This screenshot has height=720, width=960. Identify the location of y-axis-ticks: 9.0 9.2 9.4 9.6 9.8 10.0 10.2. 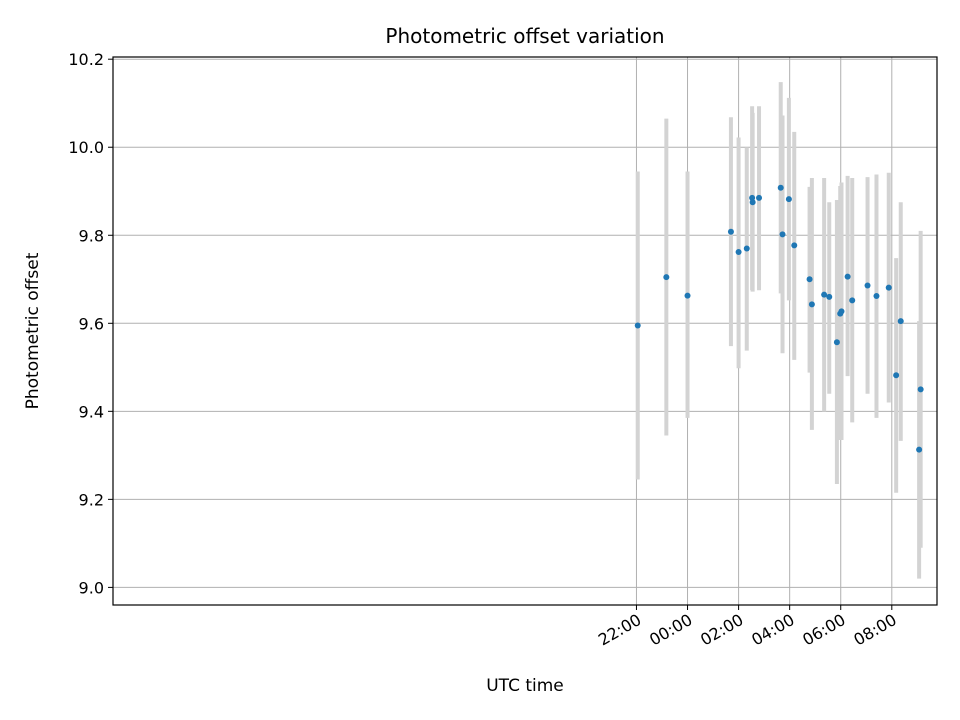
(90, 323).